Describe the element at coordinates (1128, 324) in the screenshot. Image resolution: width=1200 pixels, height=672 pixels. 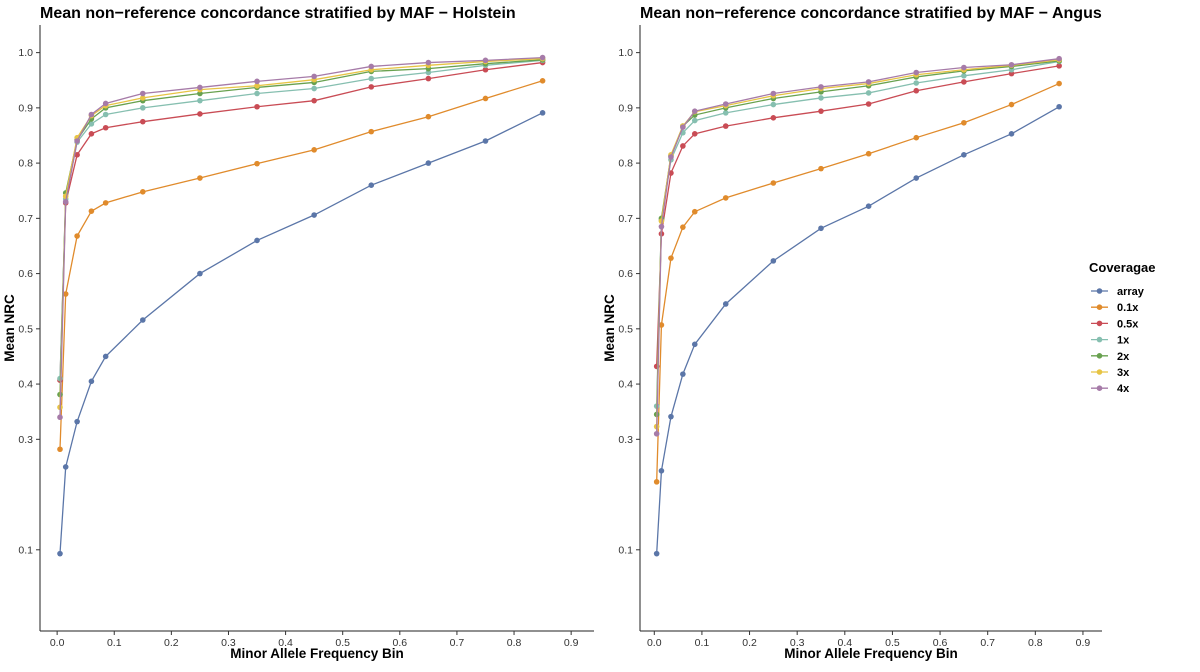
I see `legend-label: 0.5x` at that location.